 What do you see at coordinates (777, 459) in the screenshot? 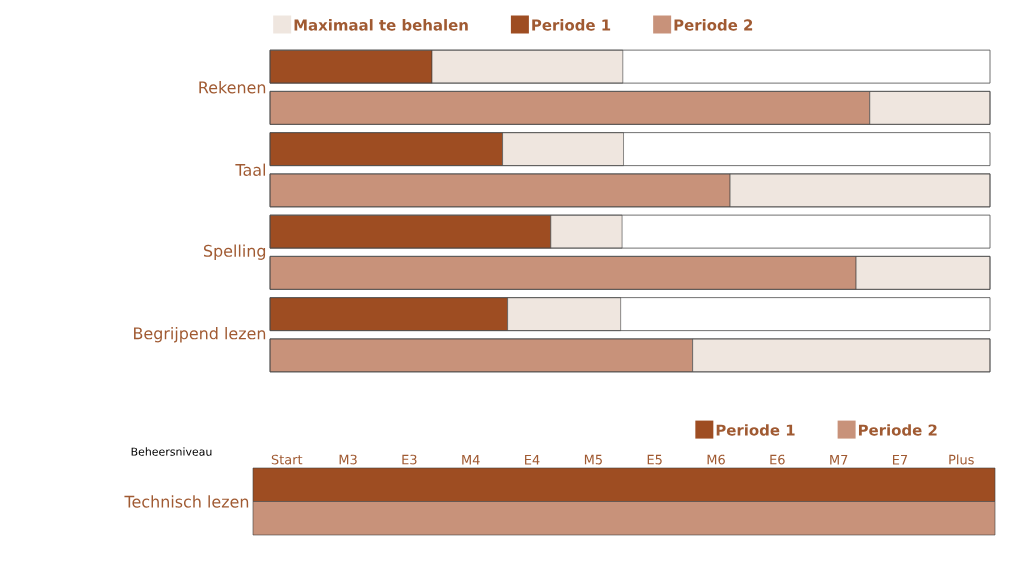
I see `annotation: E6` at bounding box center [777, 459].